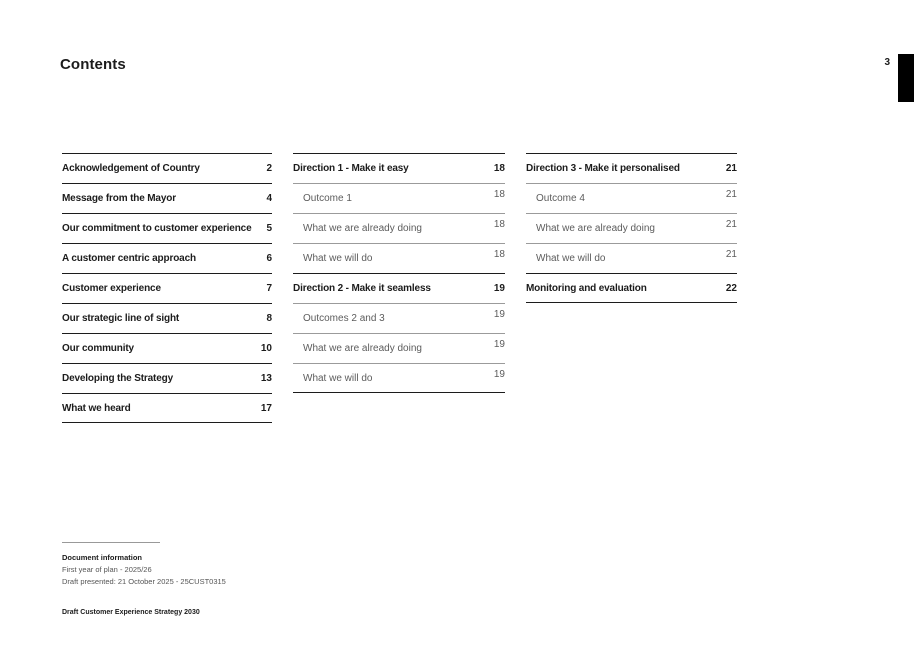  What do you see at coordinates (266, 348) in the screenshot?
I see `toc-entry-page-number: 10` at bounding box center [266, 348].